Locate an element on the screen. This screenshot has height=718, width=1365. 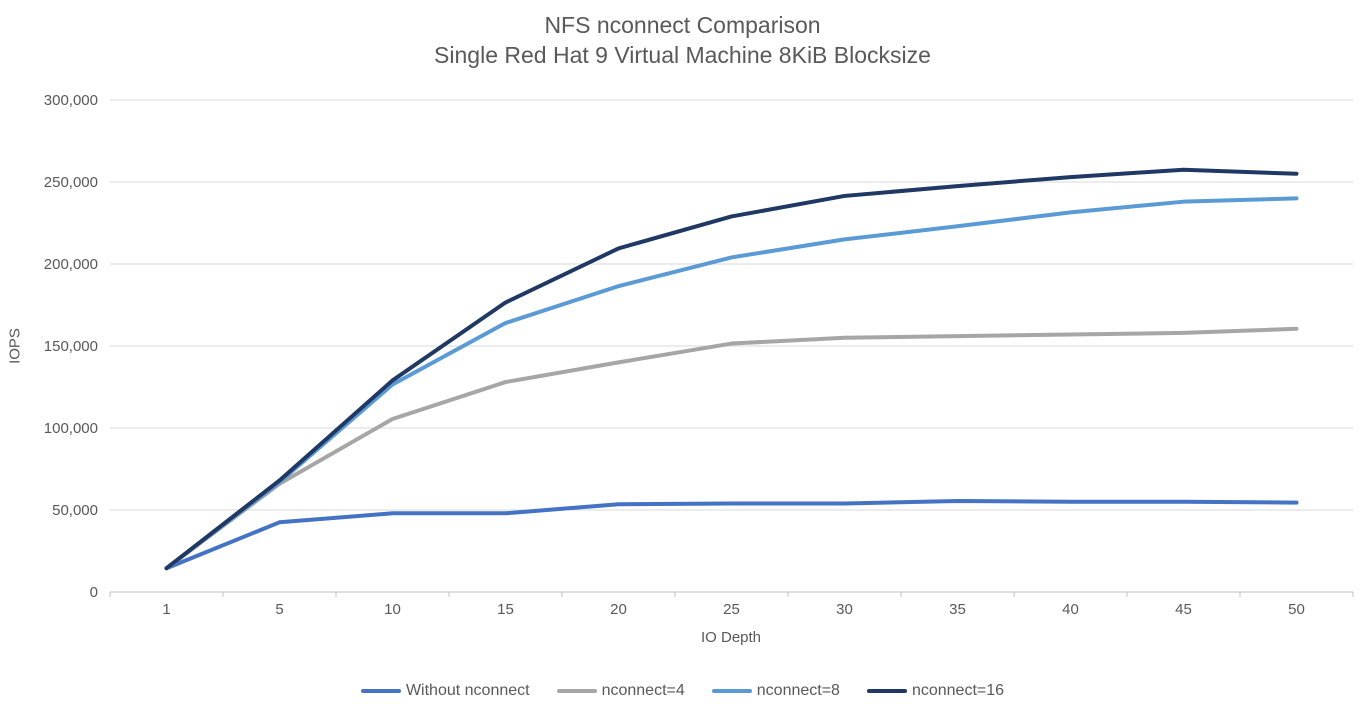
y-tick-label: 150,000 is located at coordinates (71, 346).